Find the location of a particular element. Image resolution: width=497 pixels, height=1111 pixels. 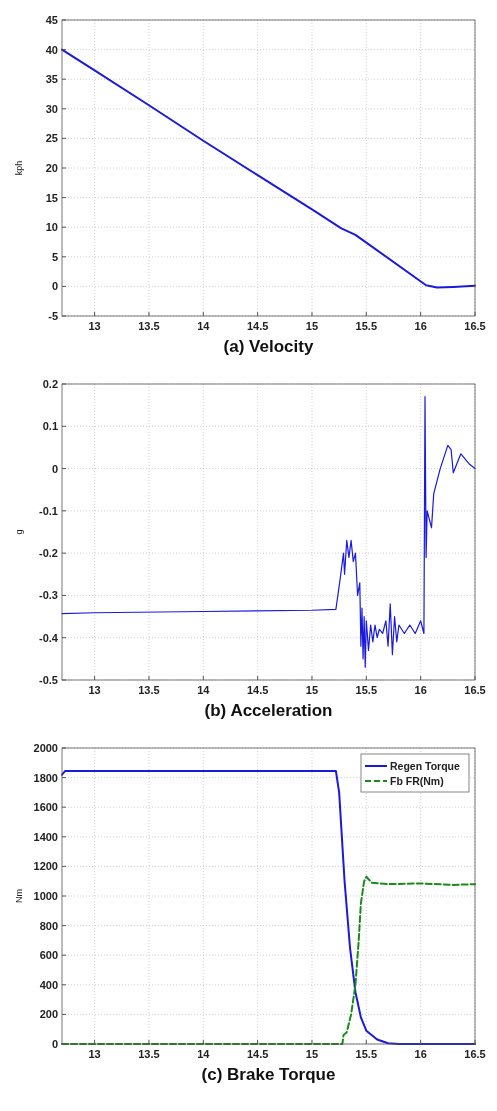

y-tick-label: 1000 is located at coordinates (45, 896).